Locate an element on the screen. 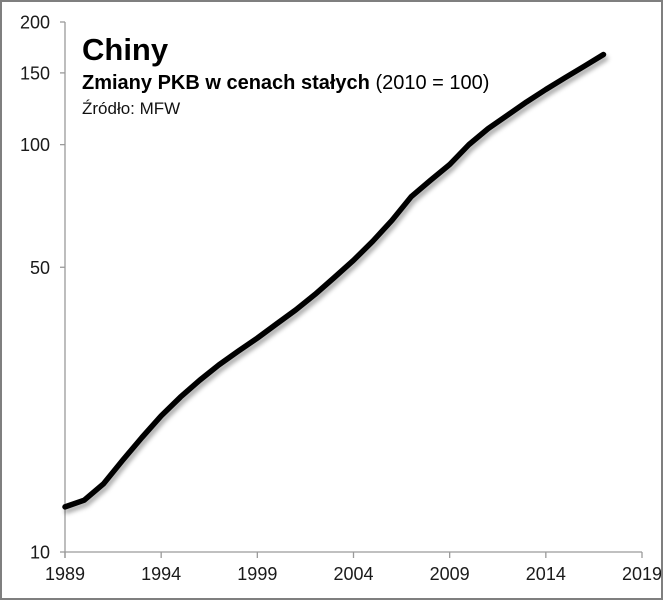  chart-subtitle: Zmiany PKB w cenach stałych (2010 = 100) is located at coordinates (285, 83).